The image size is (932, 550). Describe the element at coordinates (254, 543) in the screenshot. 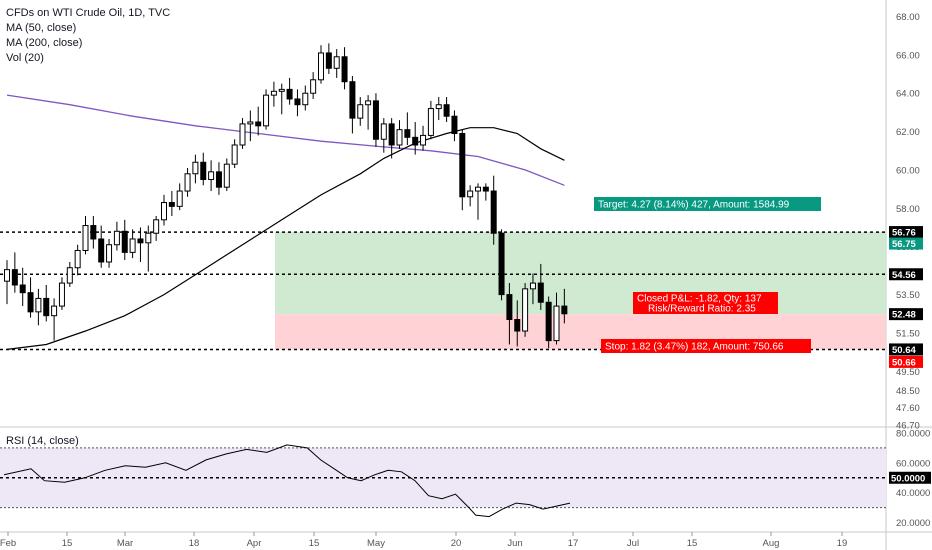

I see `date-tick-label: Apr` at that location.